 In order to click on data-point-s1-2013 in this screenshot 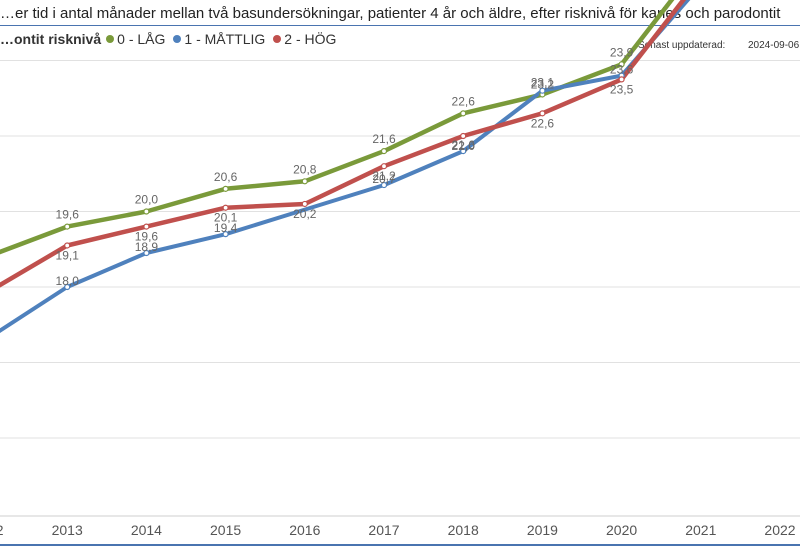, I will do `click(67, 287)`.